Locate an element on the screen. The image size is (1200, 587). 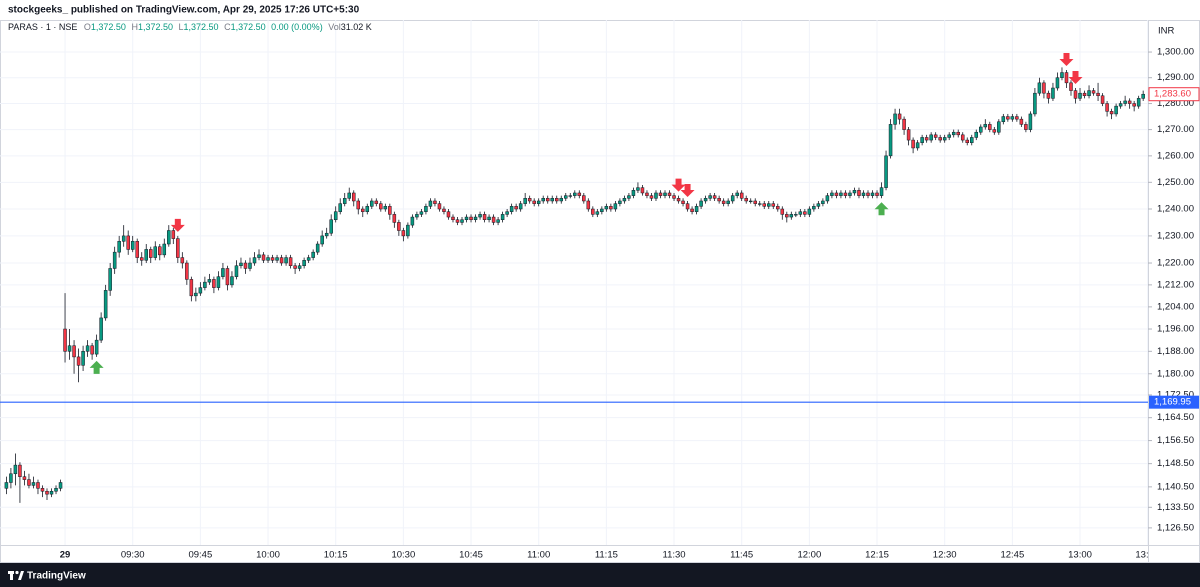
x-tick-label: 11:15 is located at coordinates (606, 555).